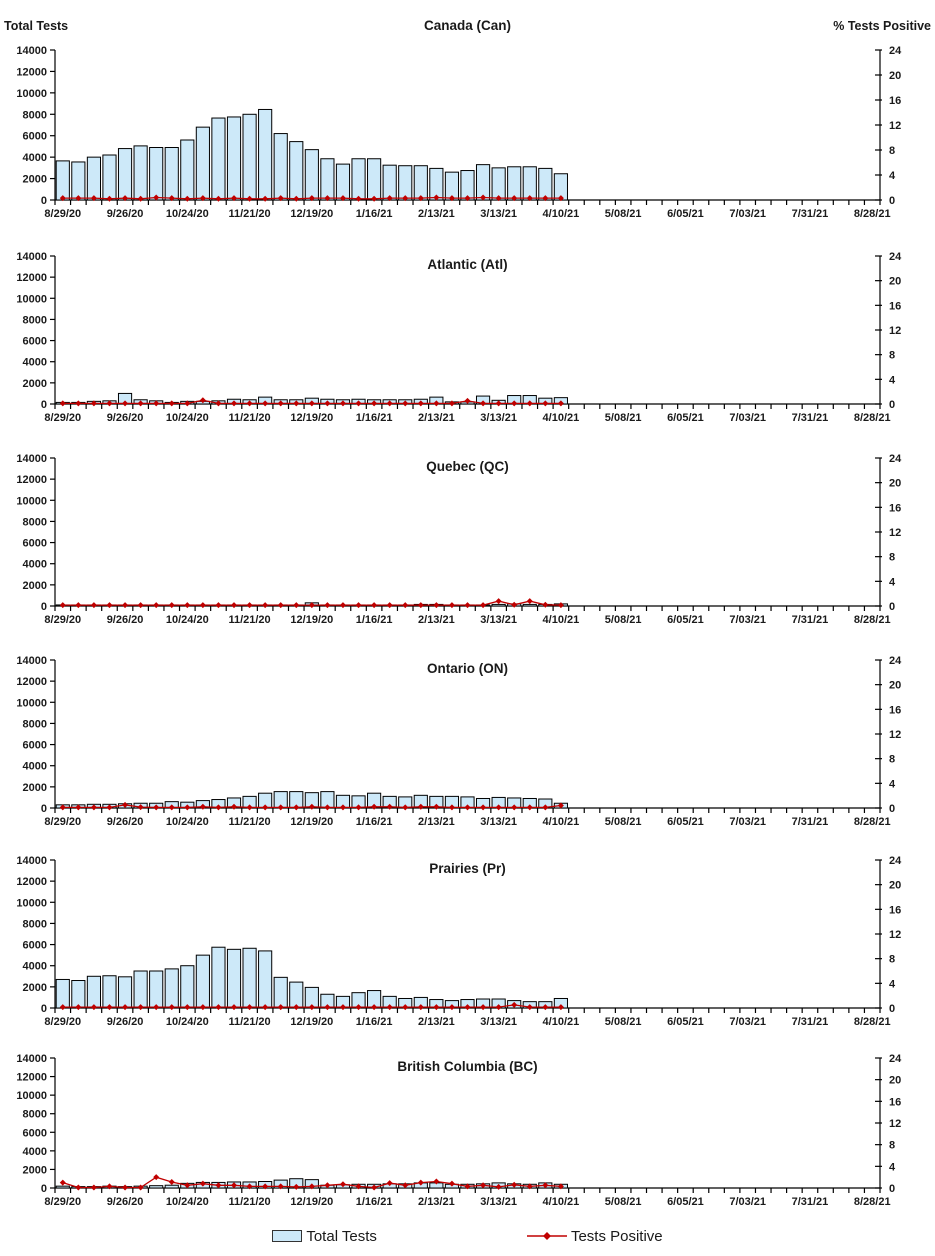 The width and height of the screenshot is (935, 1256). I want to click on axis-tick-label: 16, so click(895, 910).